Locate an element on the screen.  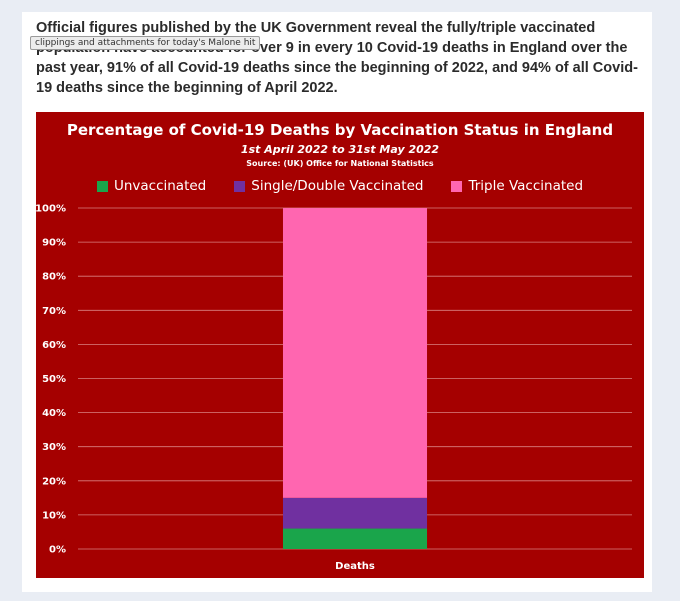
y-tick-label: 30% is located at coordinates (54, 447).